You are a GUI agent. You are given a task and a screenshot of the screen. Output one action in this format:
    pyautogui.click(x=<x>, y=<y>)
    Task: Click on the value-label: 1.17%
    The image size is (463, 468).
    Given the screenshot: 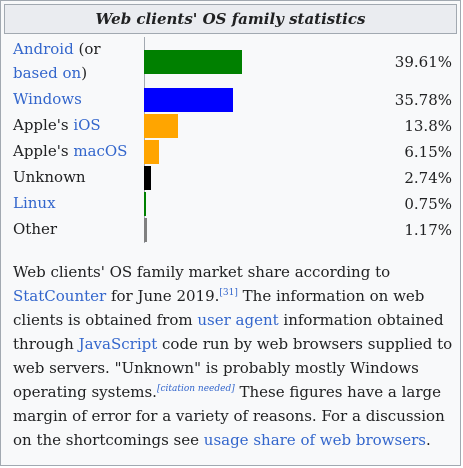 What is the action you would take?
    pyautogui.click(x=428, y=230)
    